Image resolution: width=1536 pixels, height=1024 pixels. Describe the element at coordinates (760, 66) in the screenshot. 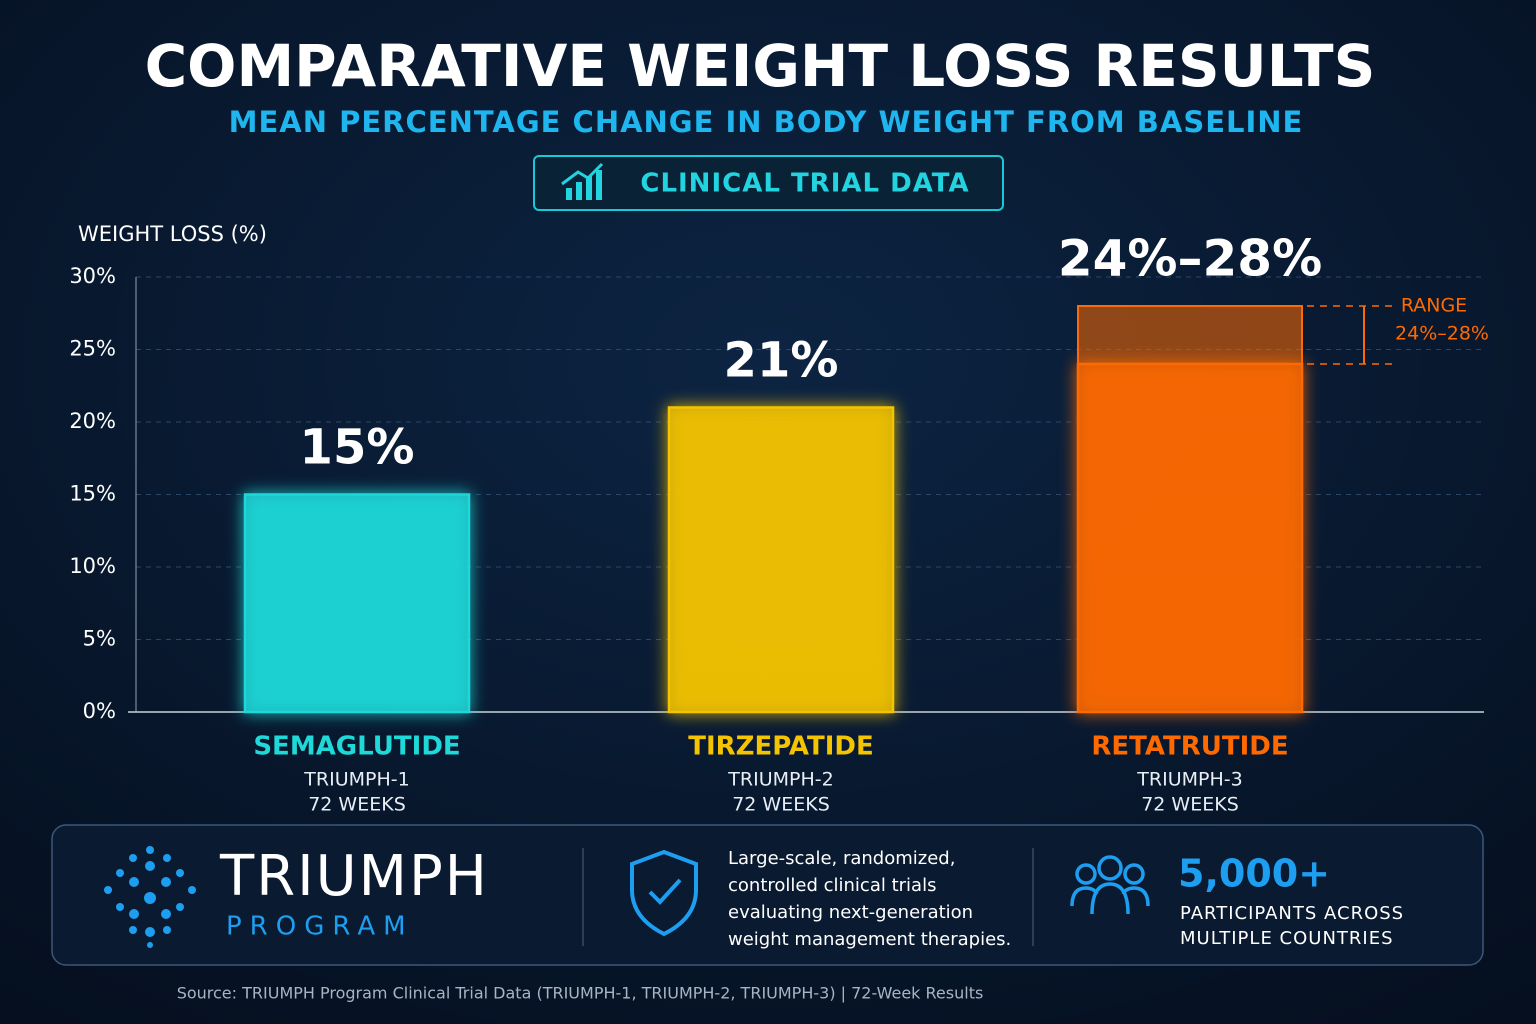

I see `title: COMPARATIVE WEIGHT LOSS RESULTS` at that location.